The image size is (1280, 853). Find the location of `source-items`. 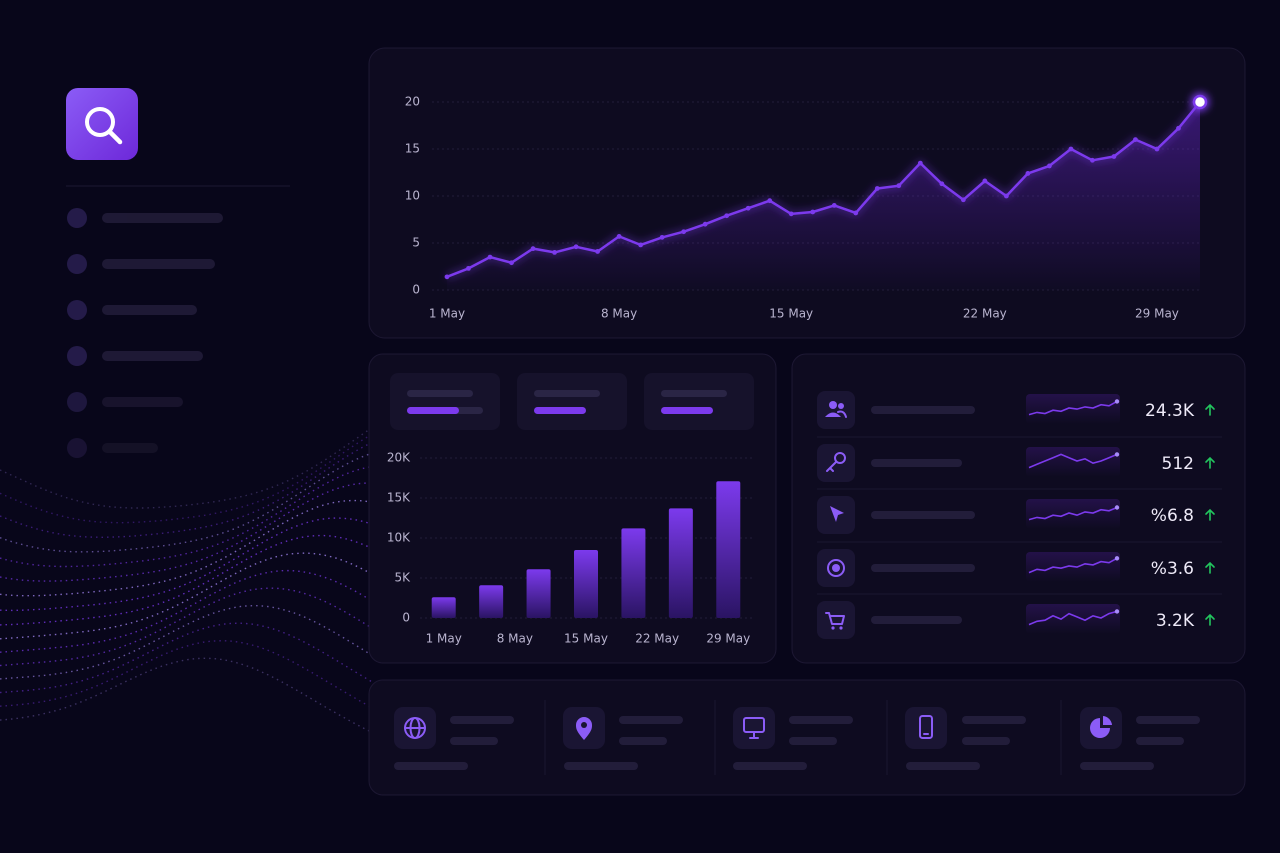

source-items is located at coordinates (797, 737).